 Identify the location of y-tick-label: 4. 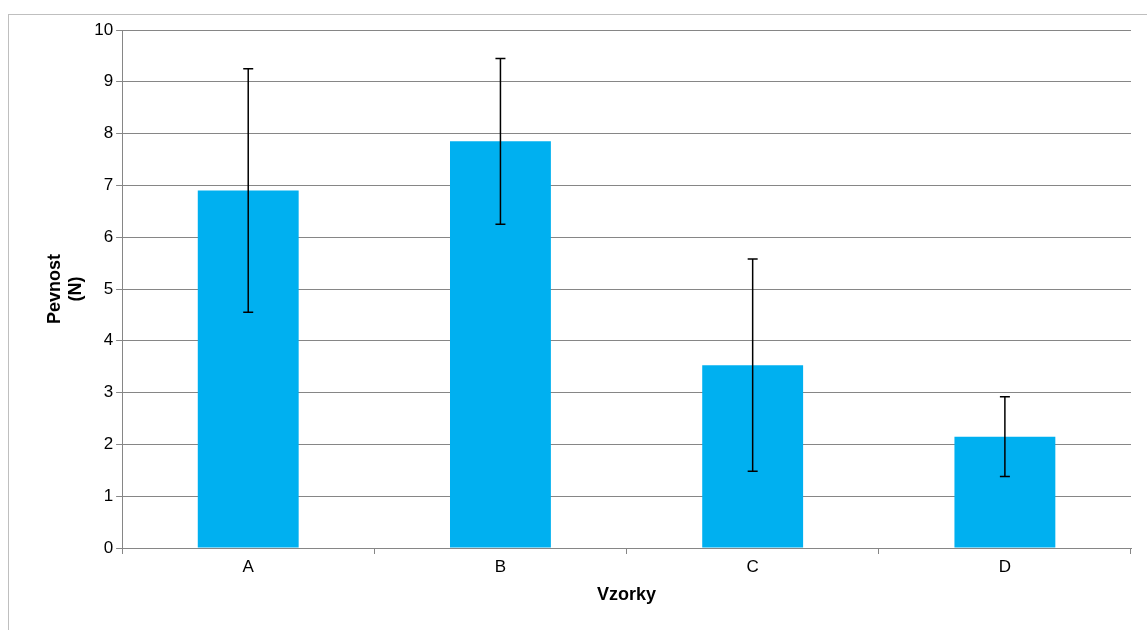
(108, 340).